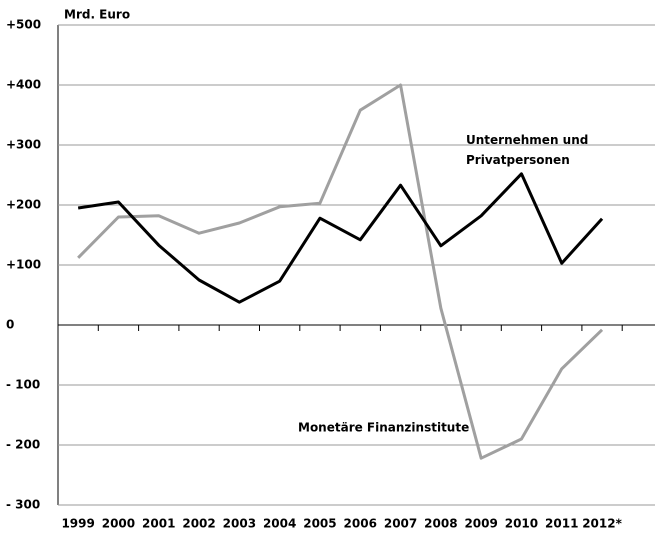 Image resolution: width=655 pixels, height=534 pixels. I want to click on x-tick-label: 2009, so click(480, 524).